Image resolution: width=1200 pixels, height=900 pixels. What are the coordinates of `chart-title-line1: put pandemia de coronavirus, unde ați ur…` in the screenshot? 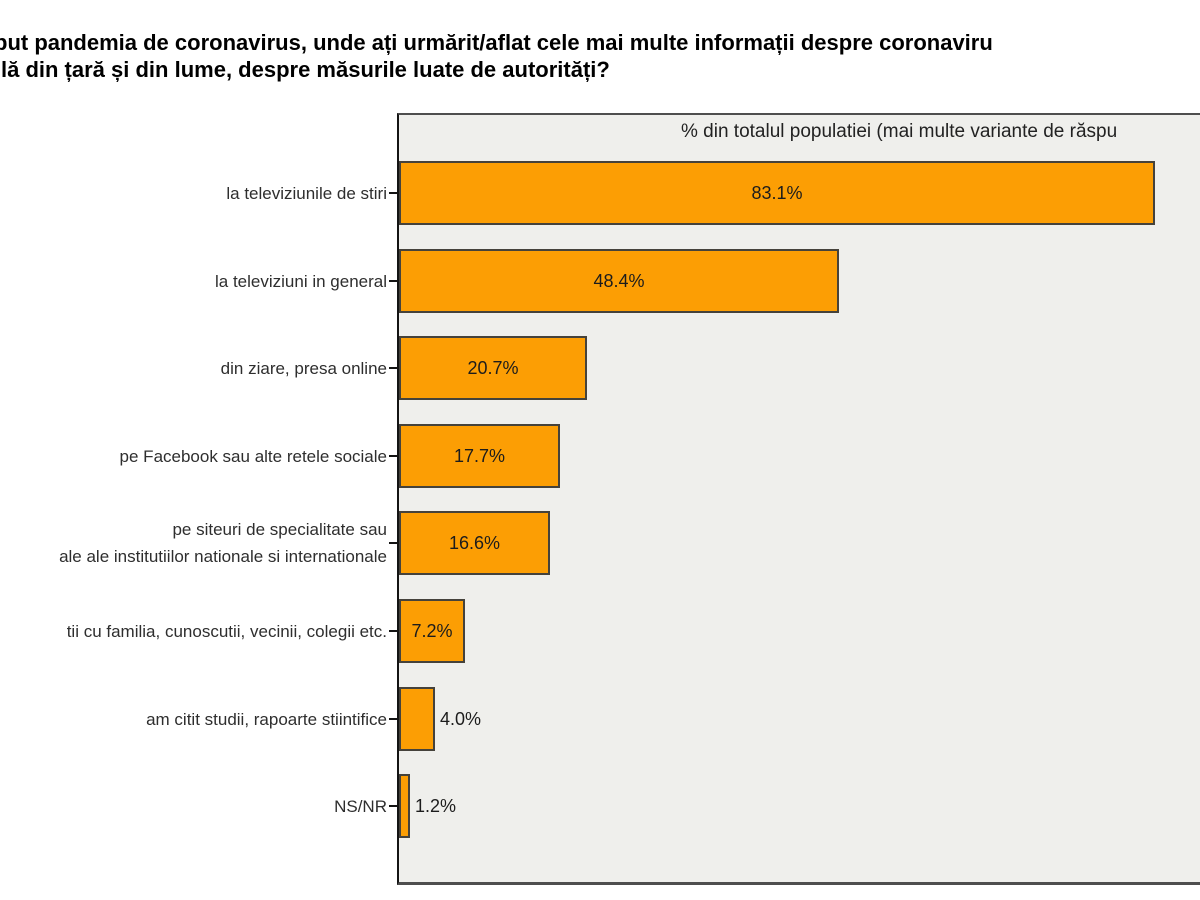 It's located at (496, 42).